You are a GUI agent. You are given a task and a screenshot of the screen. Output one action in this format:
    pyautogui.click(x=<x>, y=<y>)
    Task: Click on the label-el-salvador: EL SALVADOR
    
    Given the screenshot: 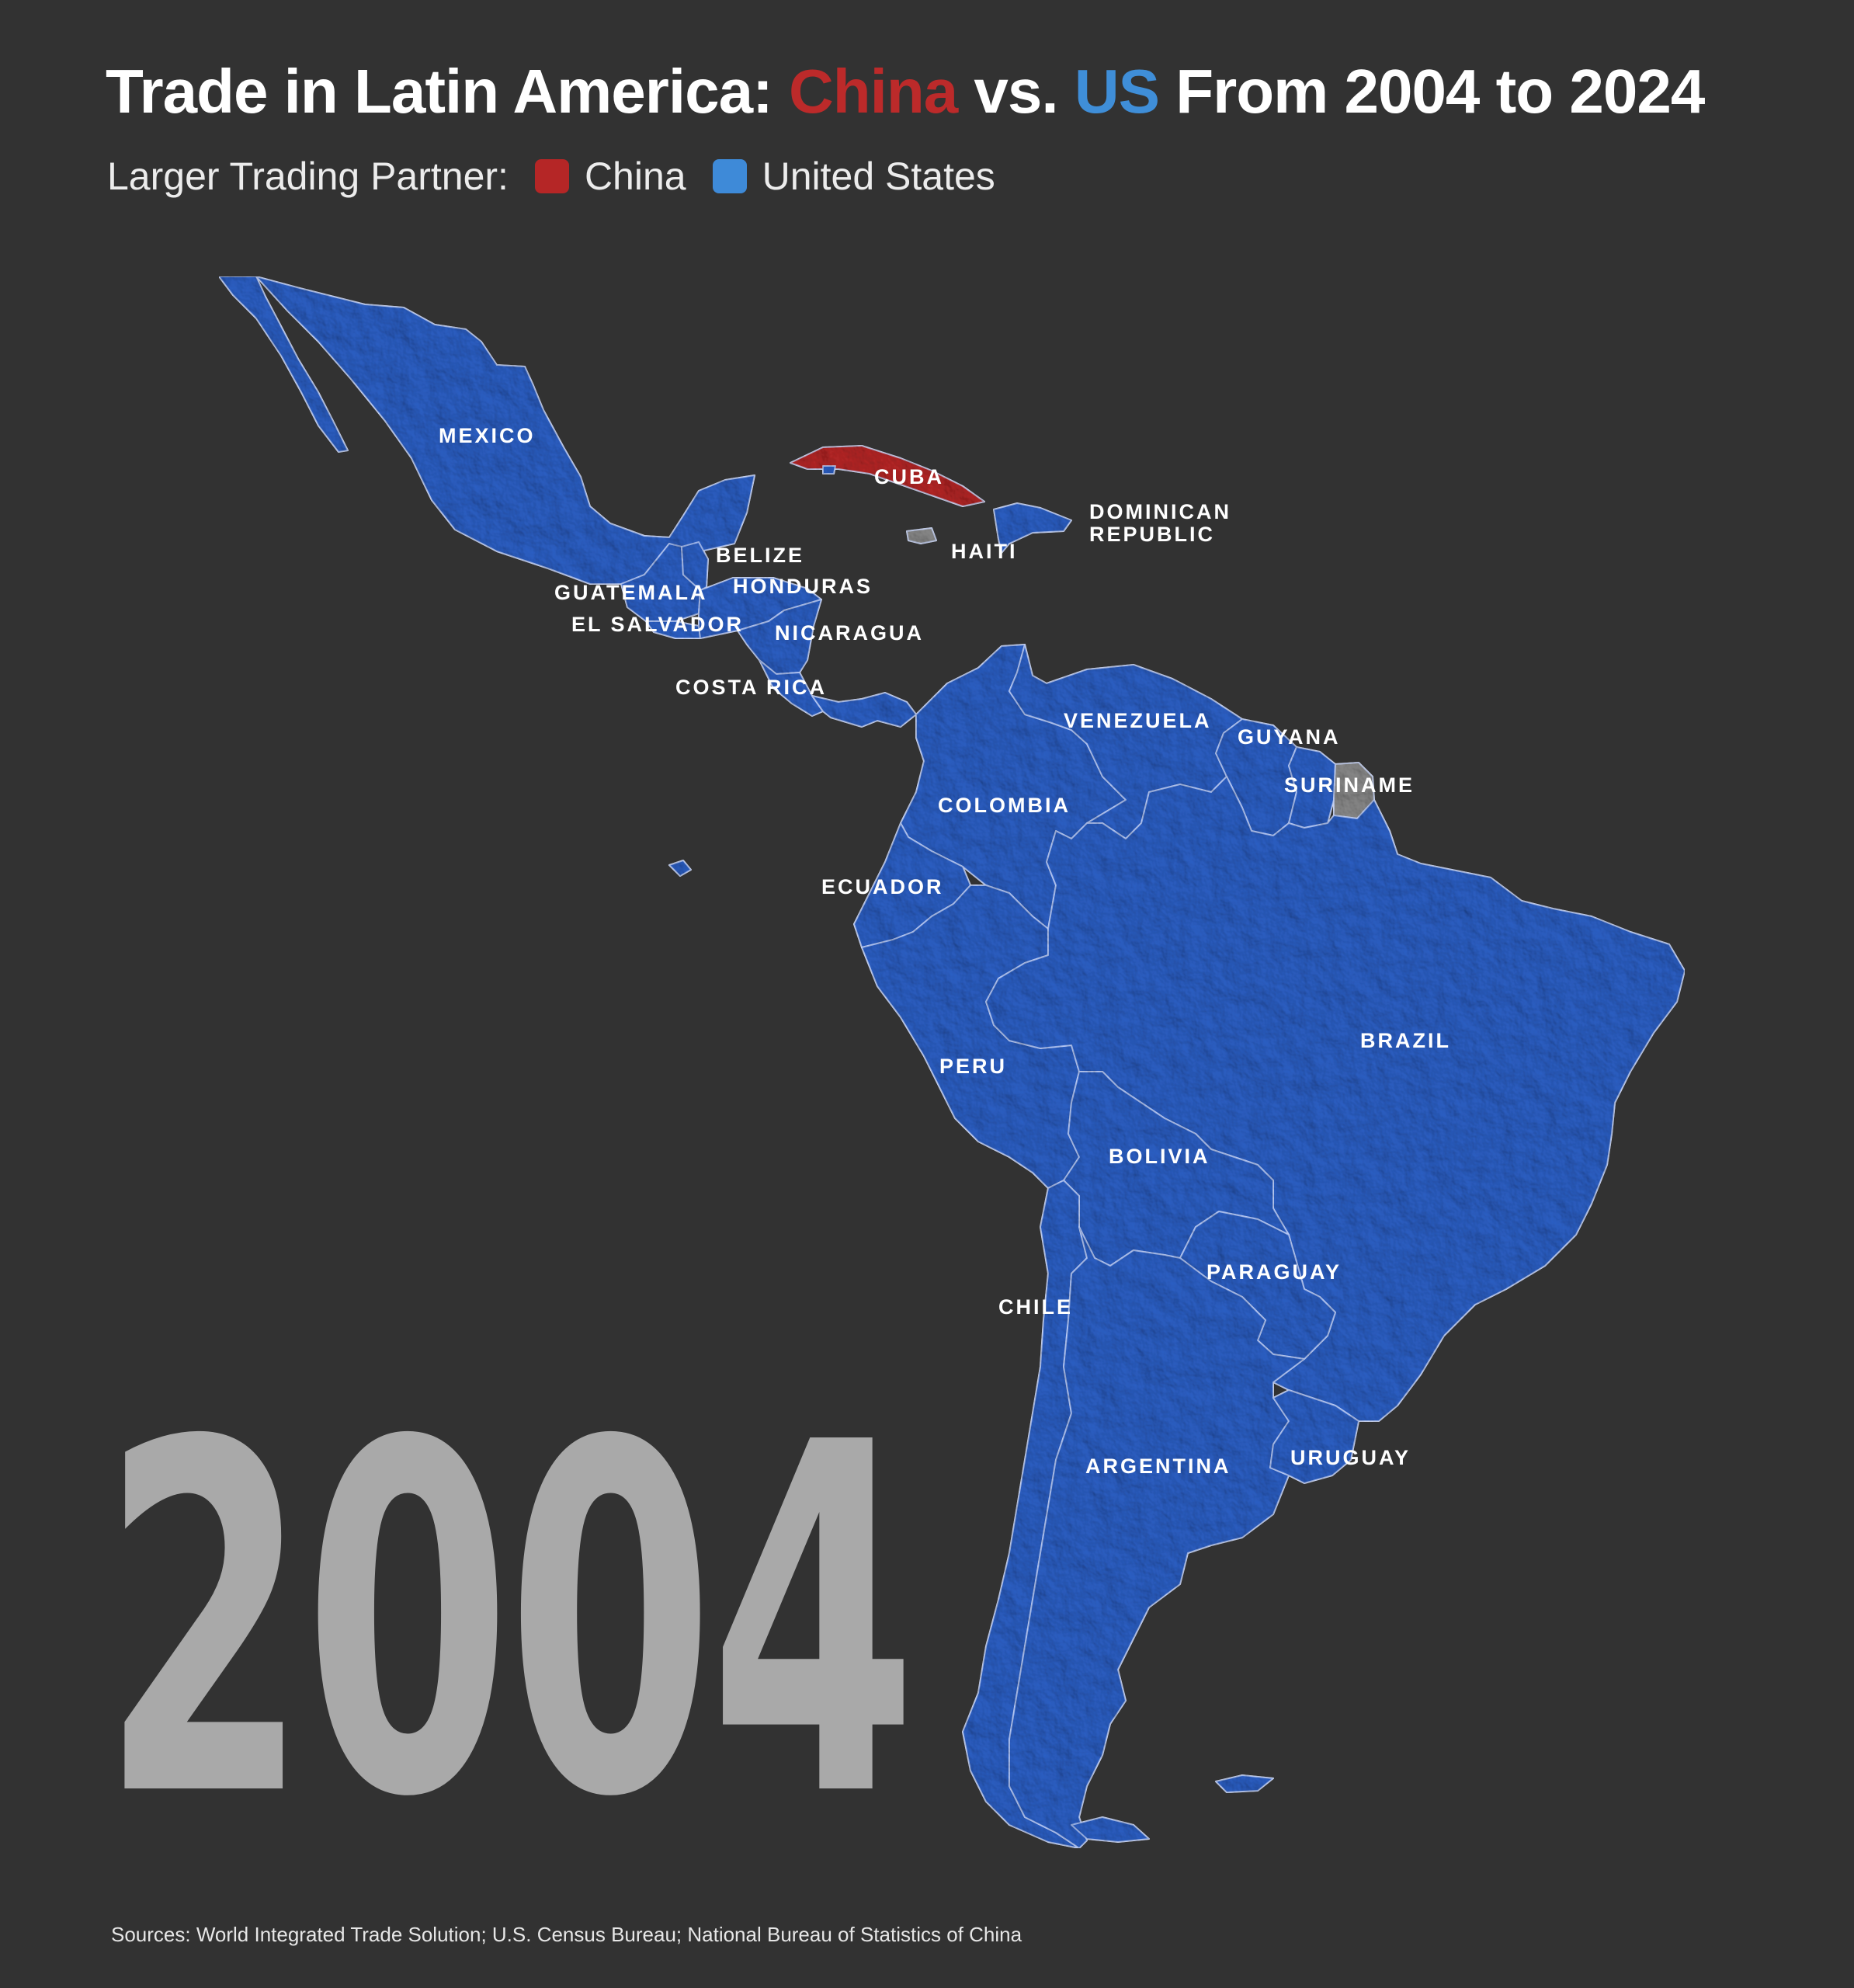 What is the action you would take?
    pyautogui.click(x=657, y=624)
    